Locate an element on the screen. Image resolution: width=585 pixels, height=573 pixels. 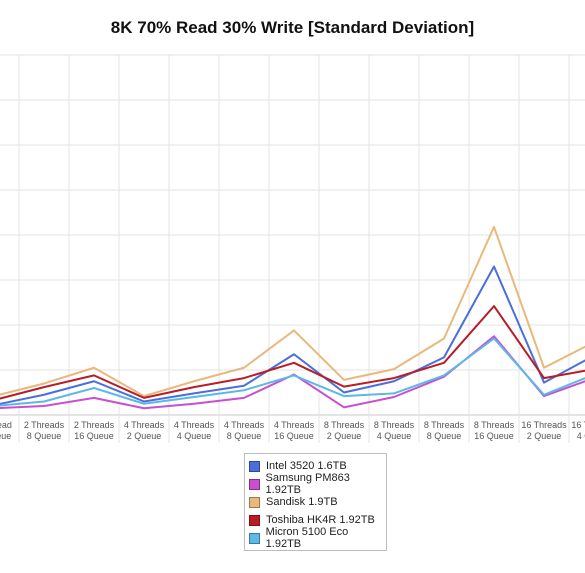
x-tick-label: 8 Threads 16 Queue is located at coordinates (494, 430).